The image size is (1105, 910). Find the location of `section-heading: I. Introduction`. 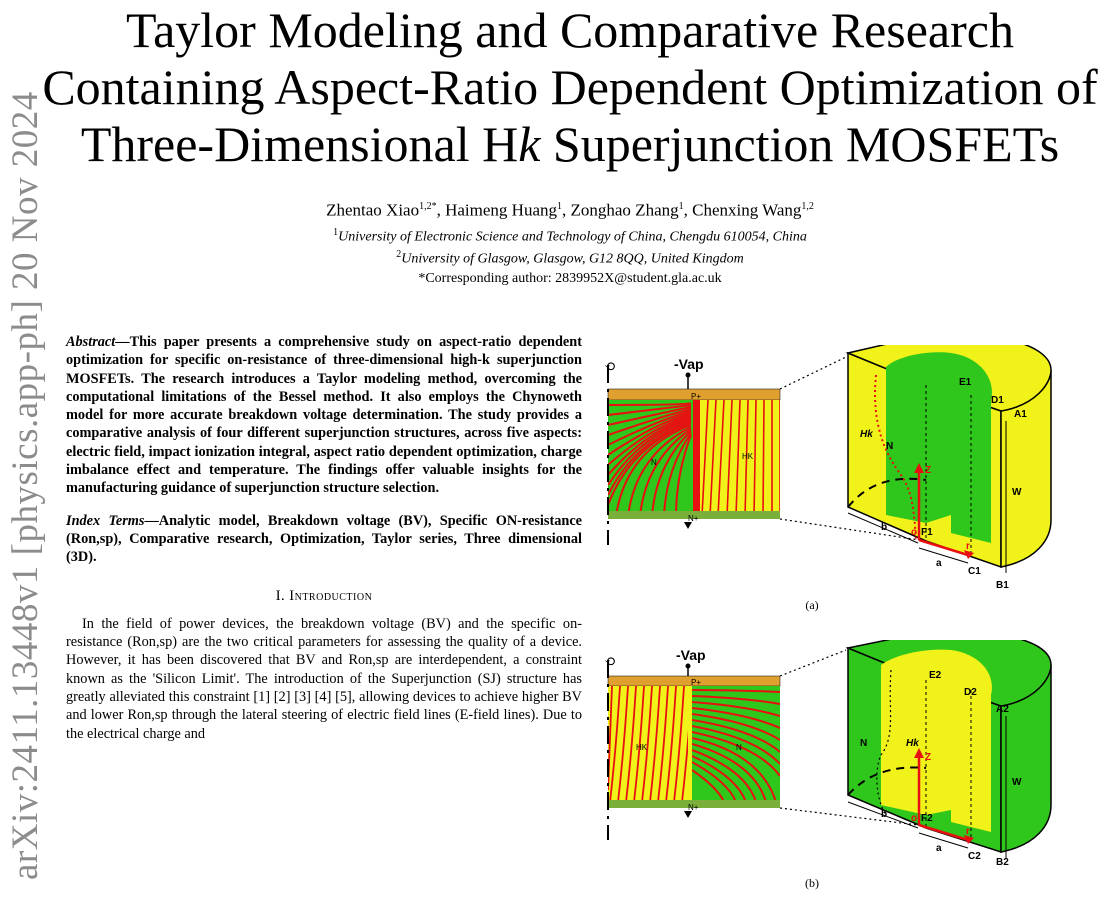

section-heading: I. Introduction is located at coordinates (324, 595).